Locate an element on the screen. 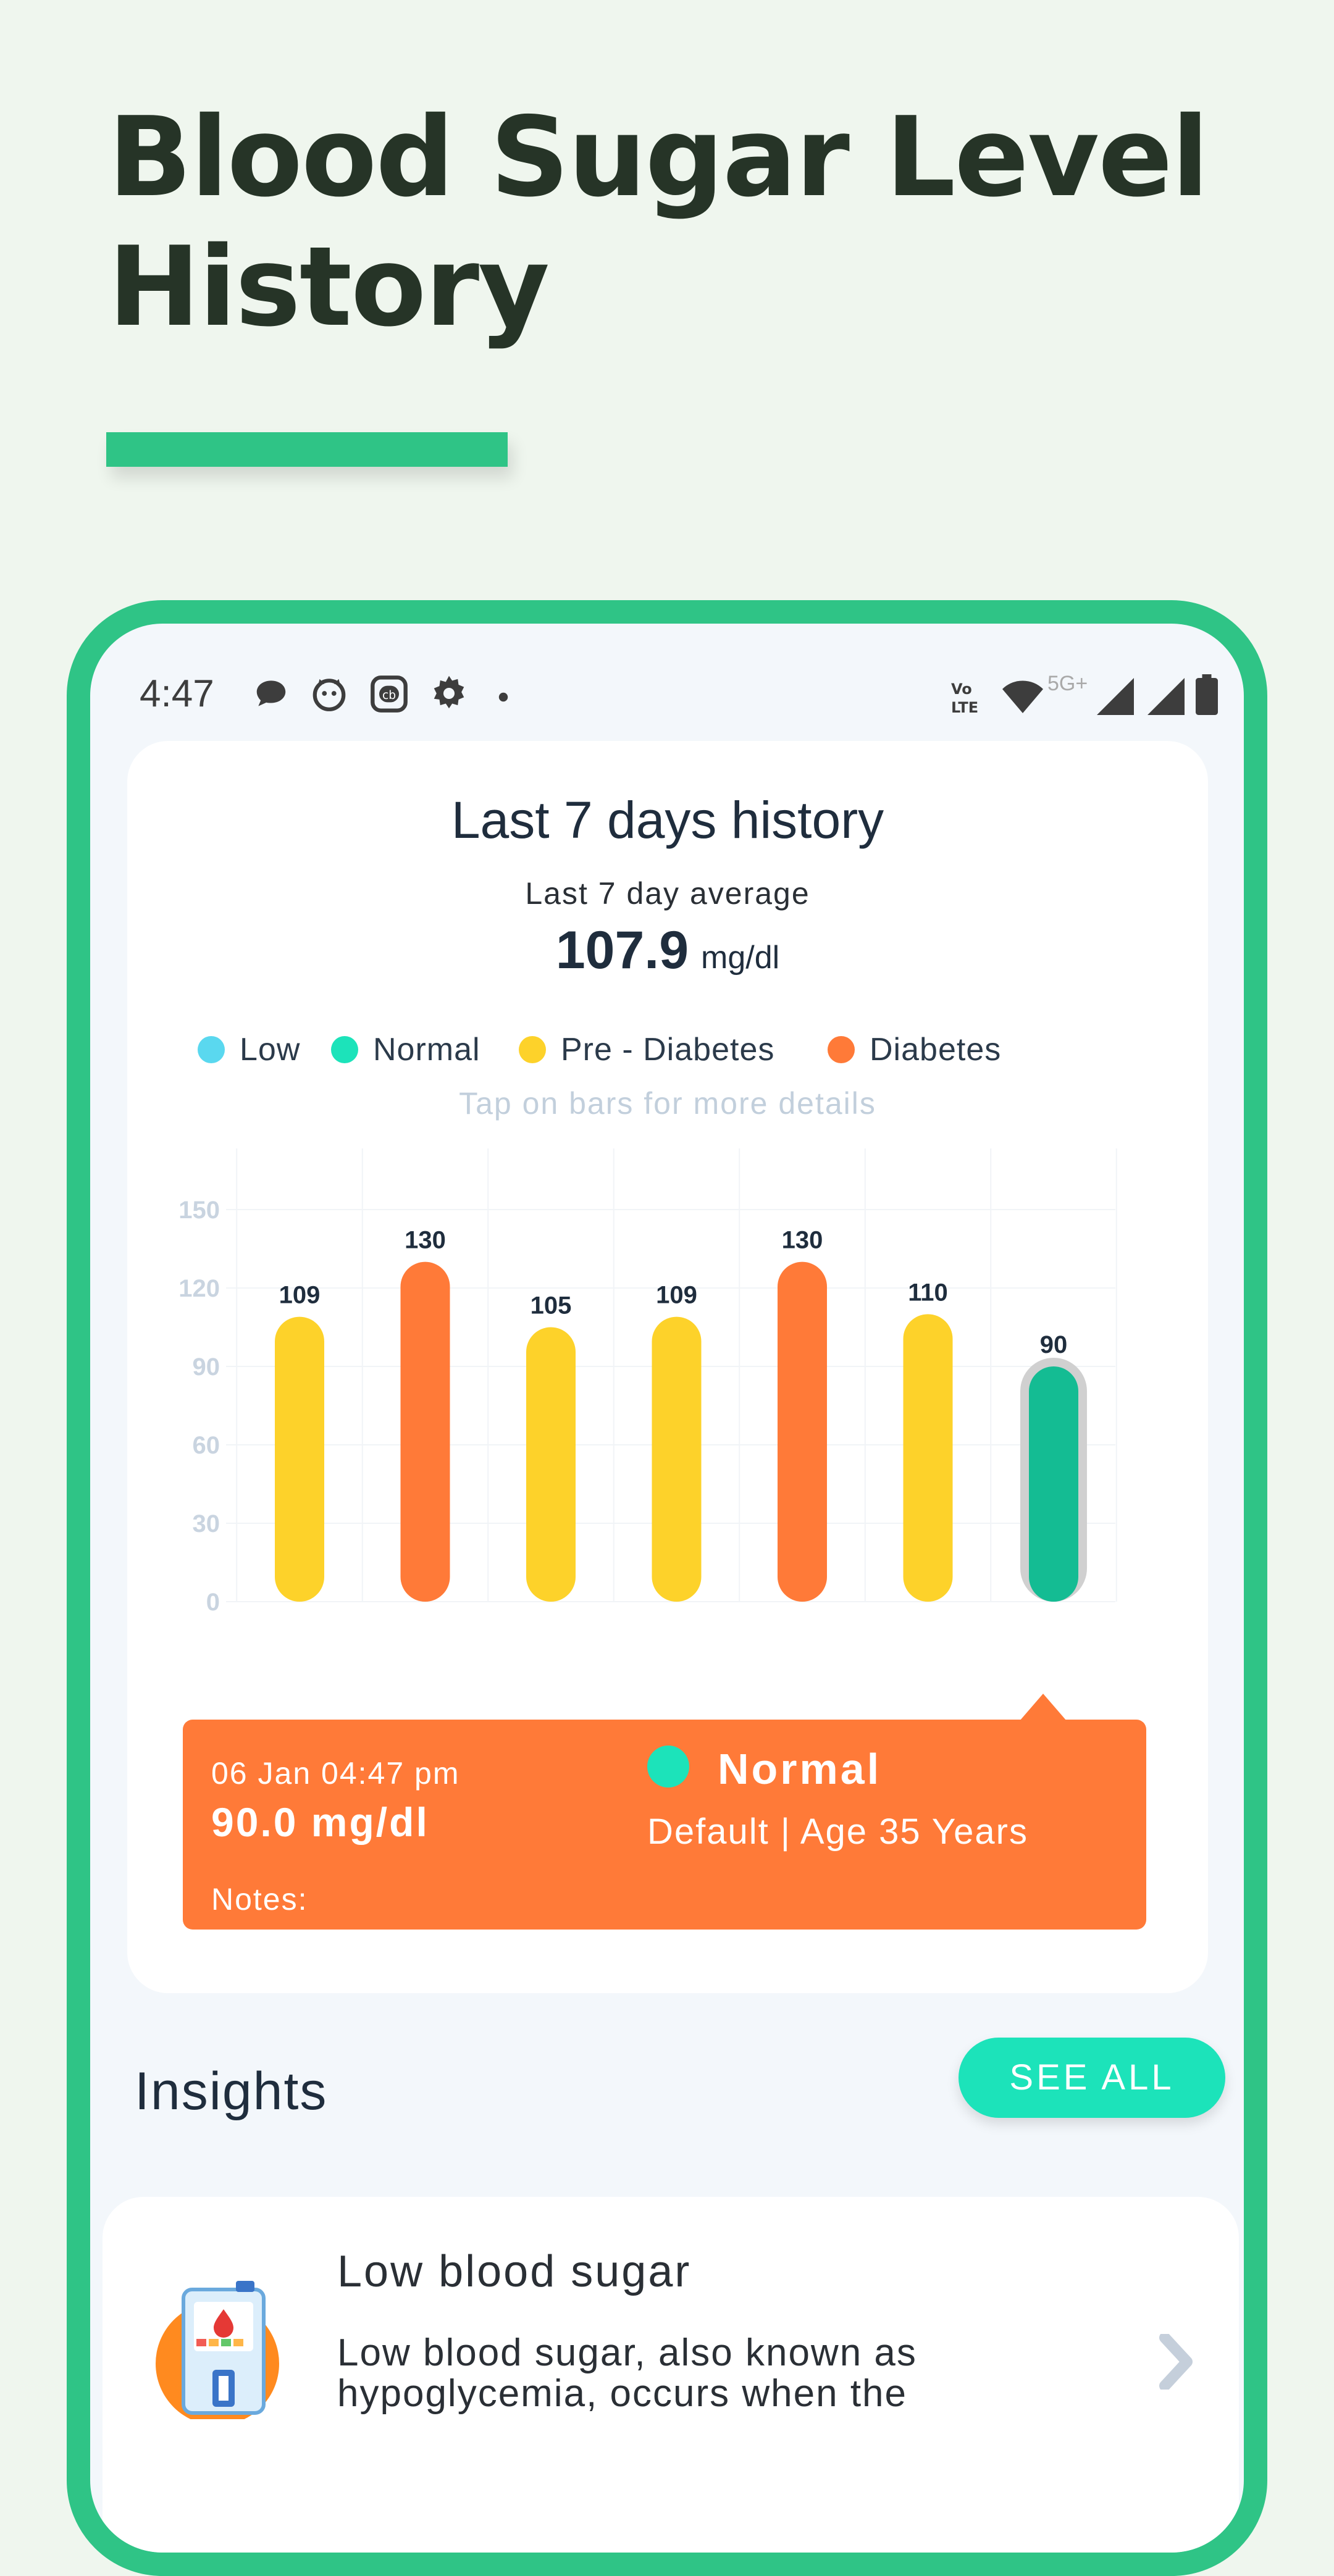  chat-bubble-icon is located at coordinates (271, 695).